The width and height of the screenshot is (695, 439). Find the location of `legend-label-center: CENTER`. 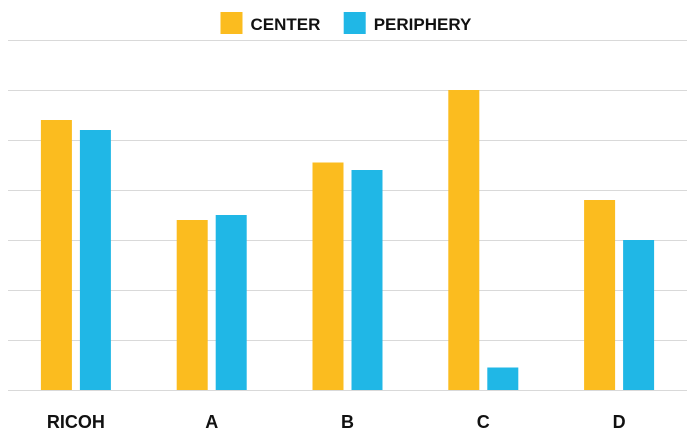

legend-label-center: CENTER is located at coordinates (286, 24).